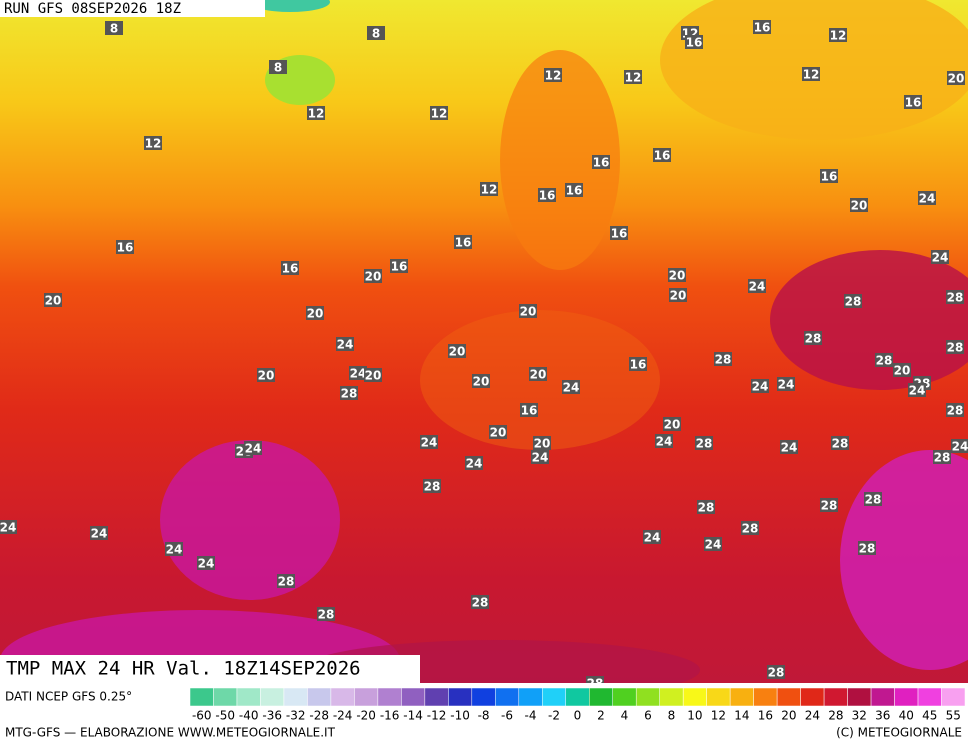 The width and height of the screenshot is (968, 745). I want to click on scale-label: -4, so click(531, 716).